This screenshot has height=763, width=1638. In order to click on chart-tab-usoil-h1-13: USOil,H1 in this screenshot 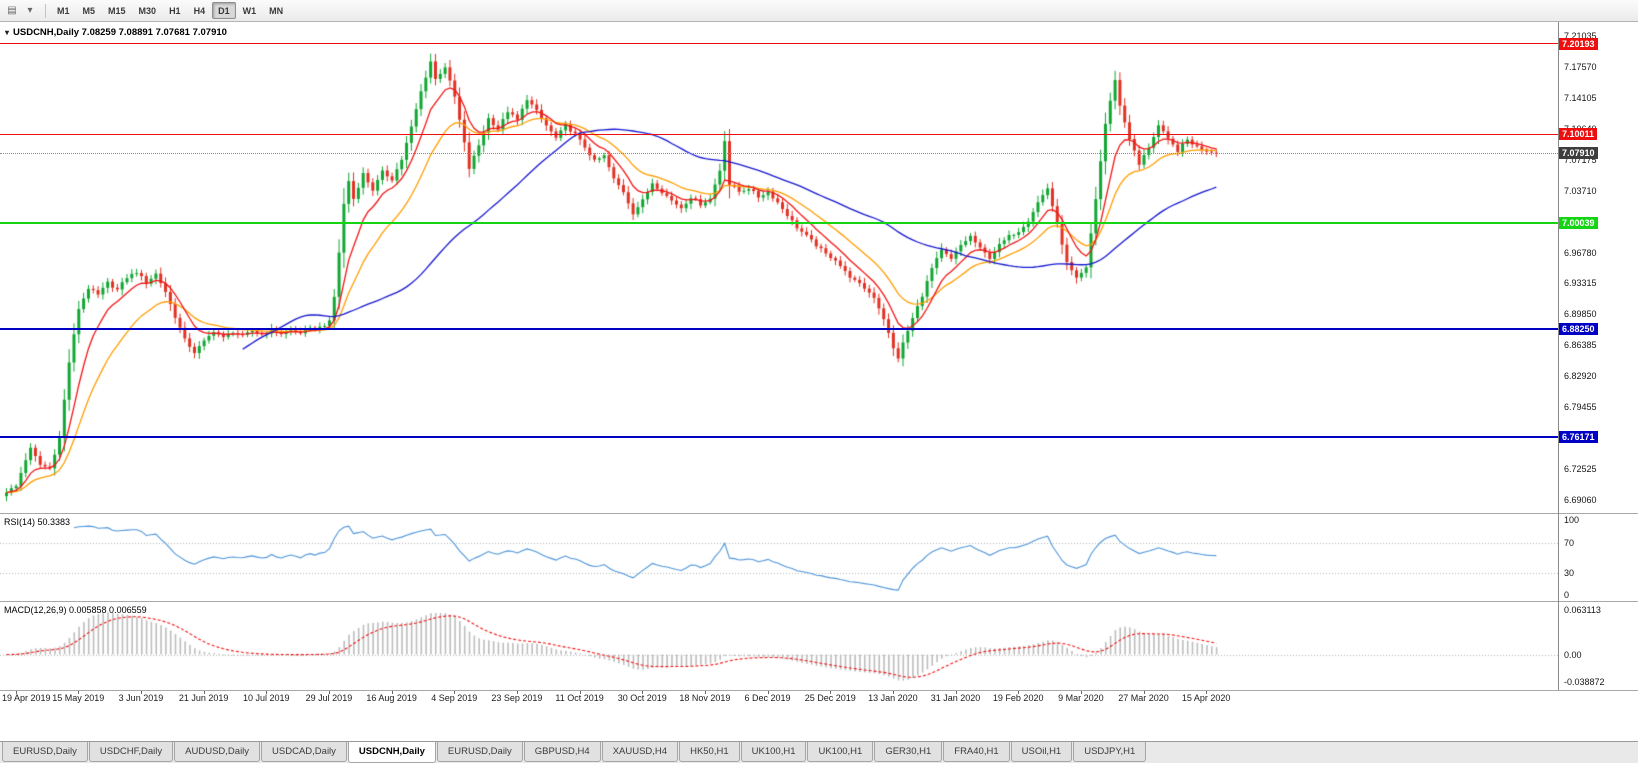, I will do `click(1041, 752)`.